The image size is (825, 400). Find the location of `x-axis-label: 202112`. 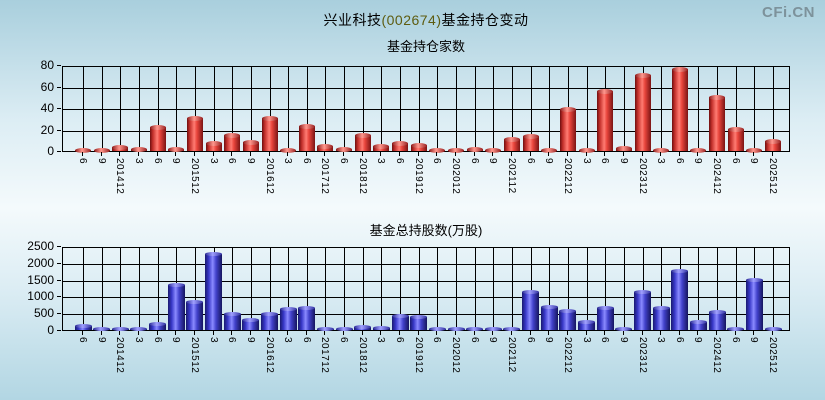

x-axis-label: 202112 is located at coordinates (511, 355).